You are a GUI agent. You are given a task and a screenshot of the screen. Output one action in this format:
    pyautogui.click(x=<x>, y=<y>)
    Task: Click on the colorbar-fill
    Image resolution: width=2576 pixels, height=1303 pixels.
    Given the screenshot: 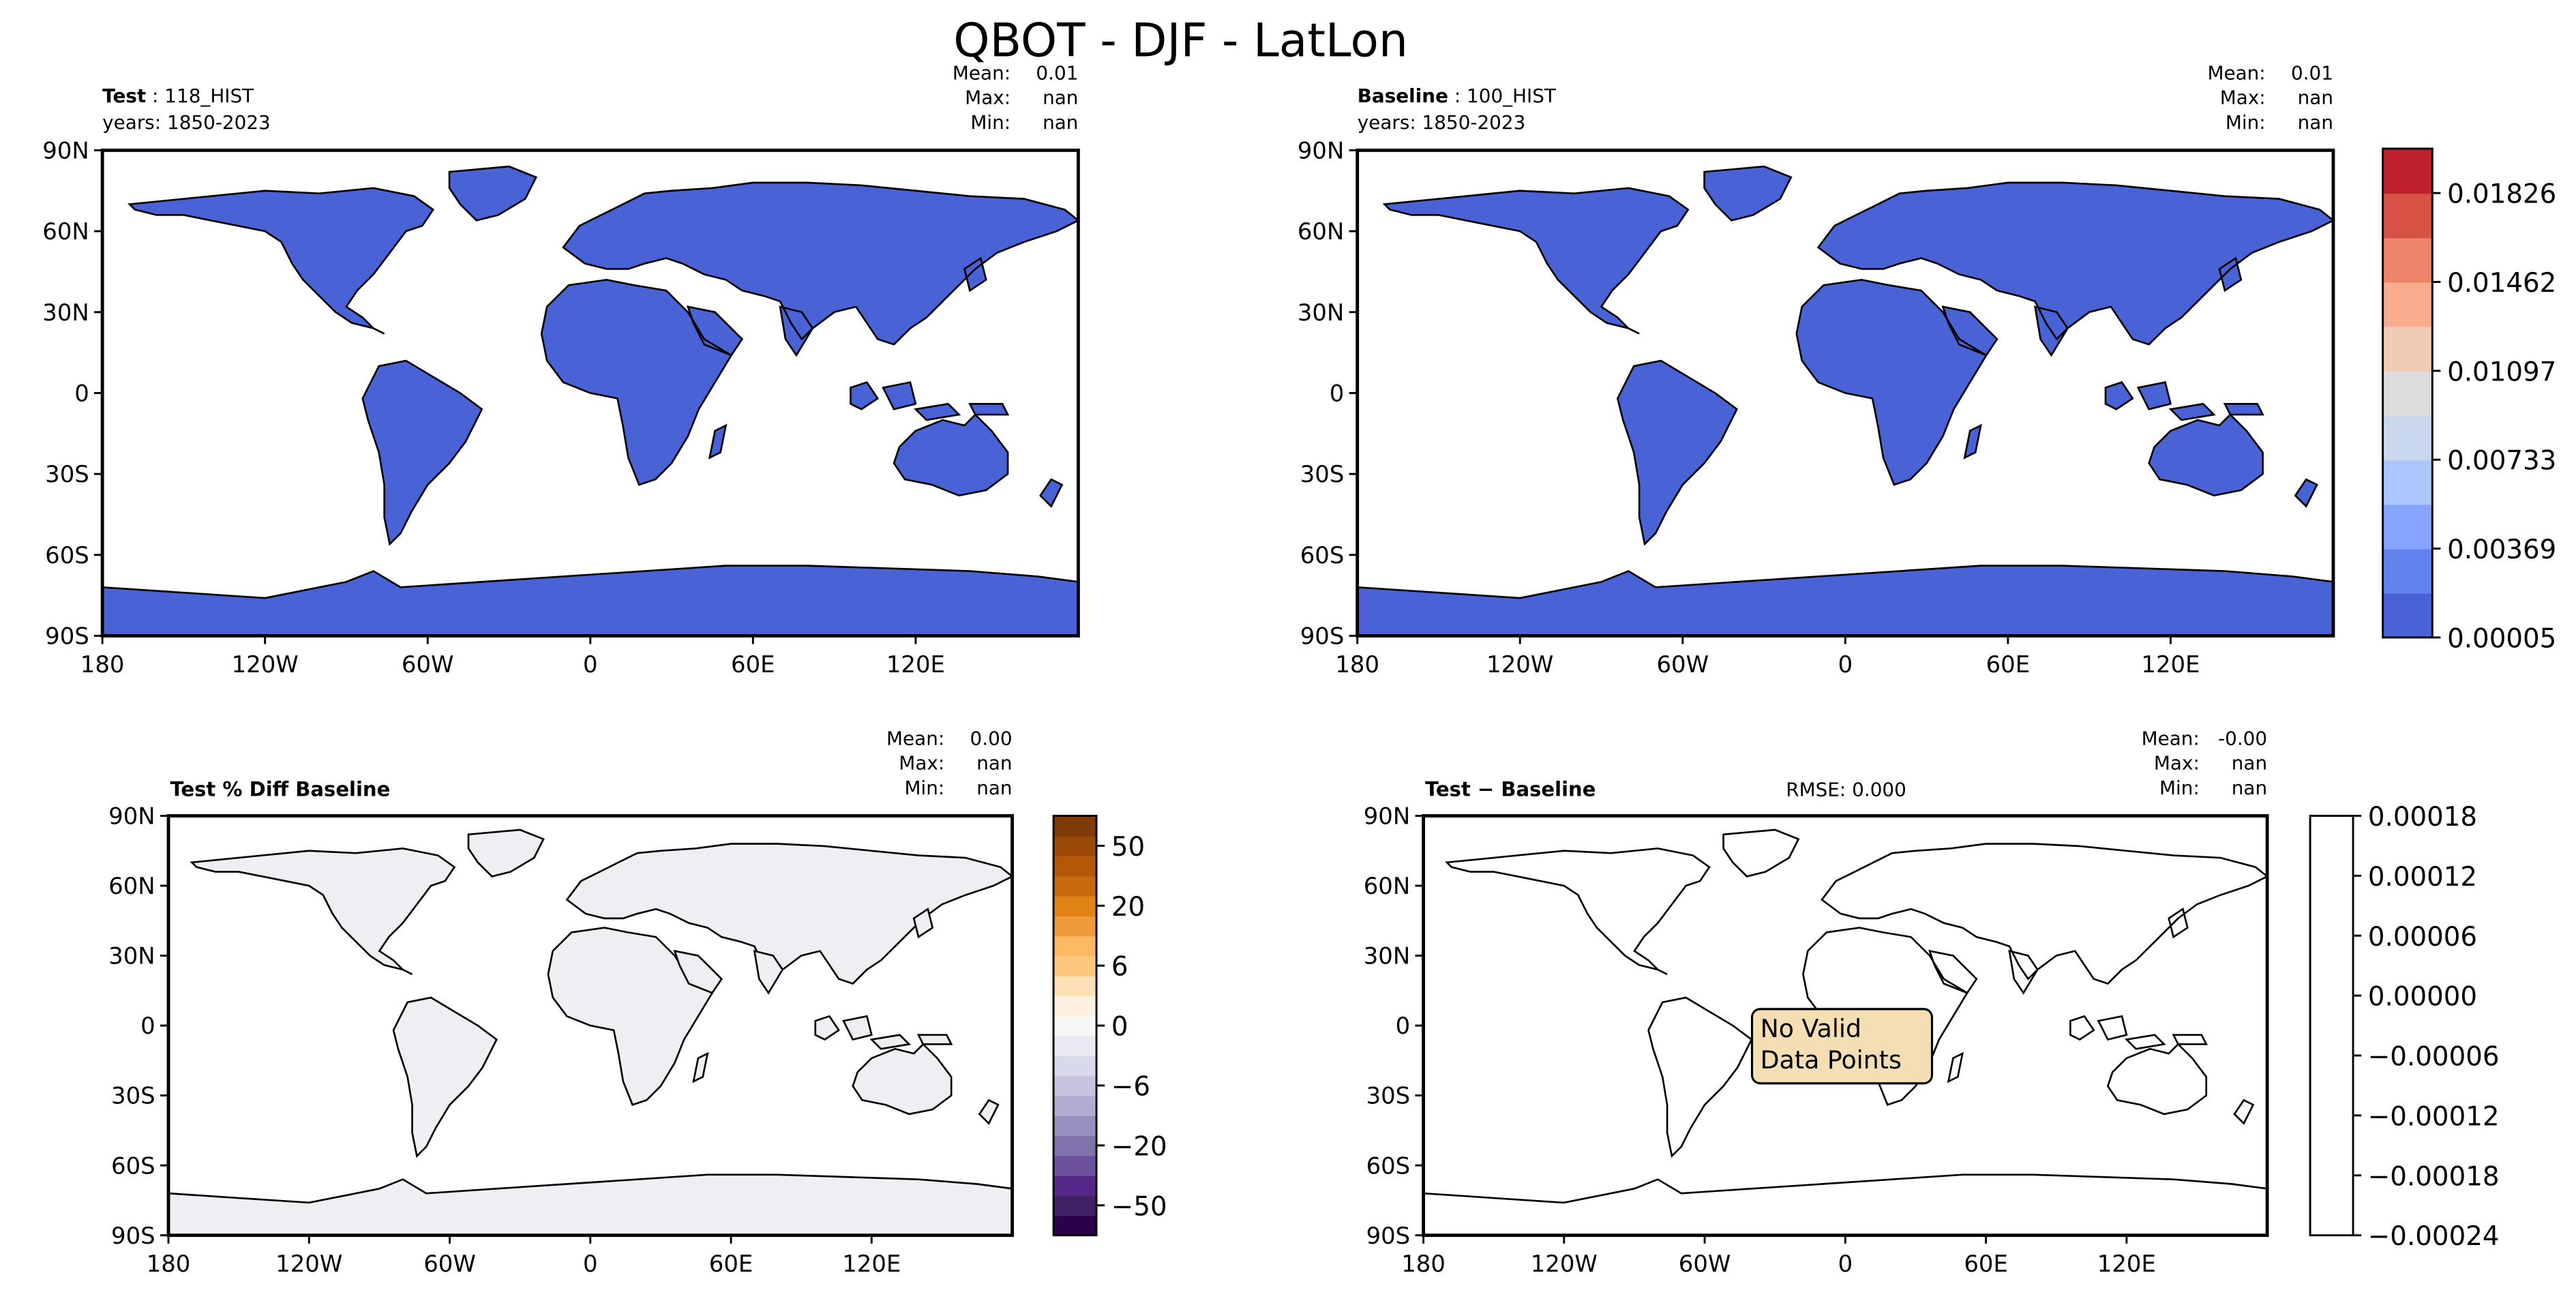 What is the action you would take?
    pyautogui.click(x=2332, y=1025)
    